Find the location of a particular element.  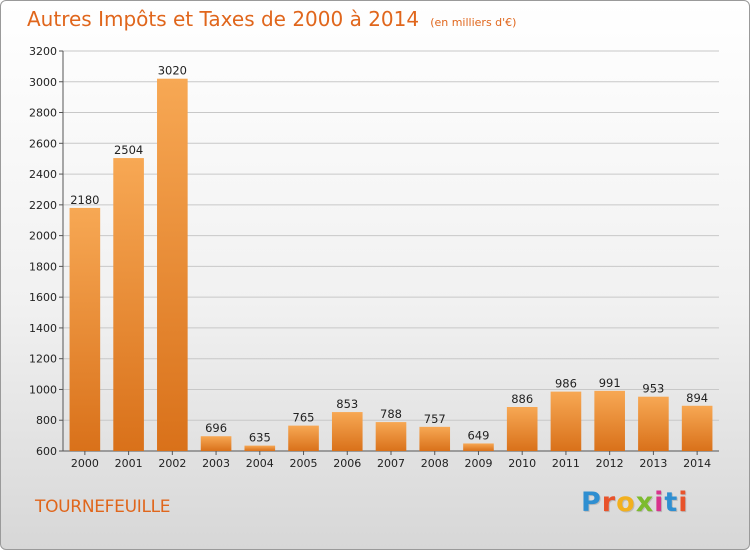

data-label-2012: 991 is located at coordinates (610, 383).